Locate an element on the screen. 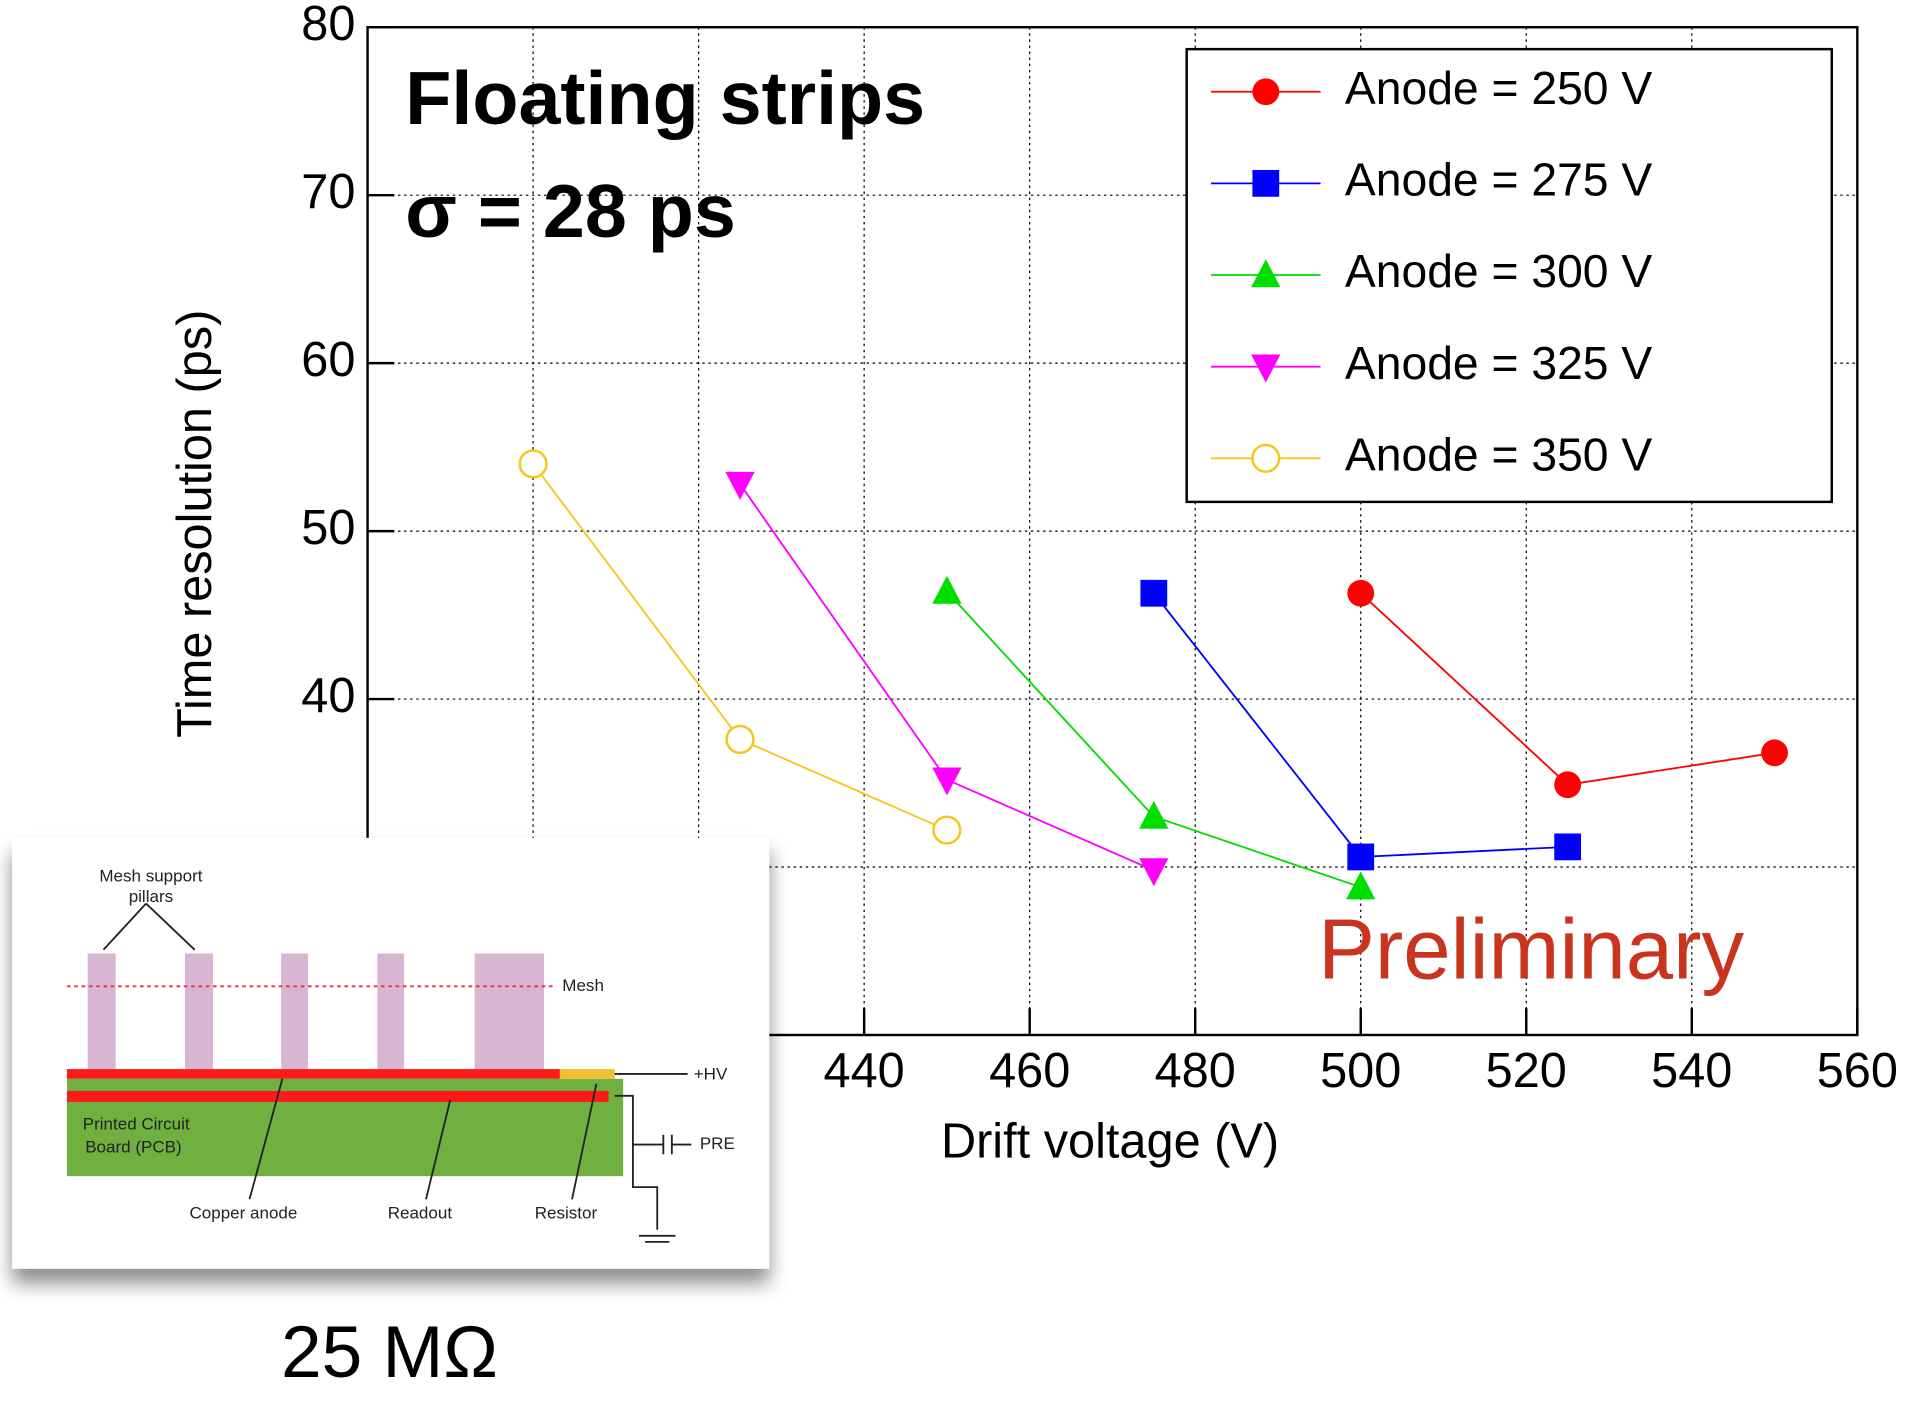 The image size is (1906, 1403). inset-label: Mesh support is located at coordinates (150, 875).